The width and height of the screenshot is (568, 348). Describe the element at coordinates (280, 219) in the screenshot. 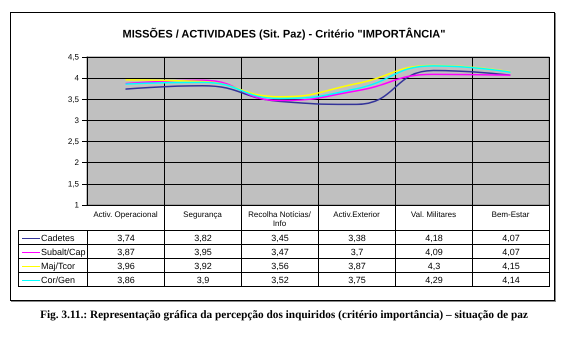

I see `x-tick-label: Recolha Notícias/Info` at that location.